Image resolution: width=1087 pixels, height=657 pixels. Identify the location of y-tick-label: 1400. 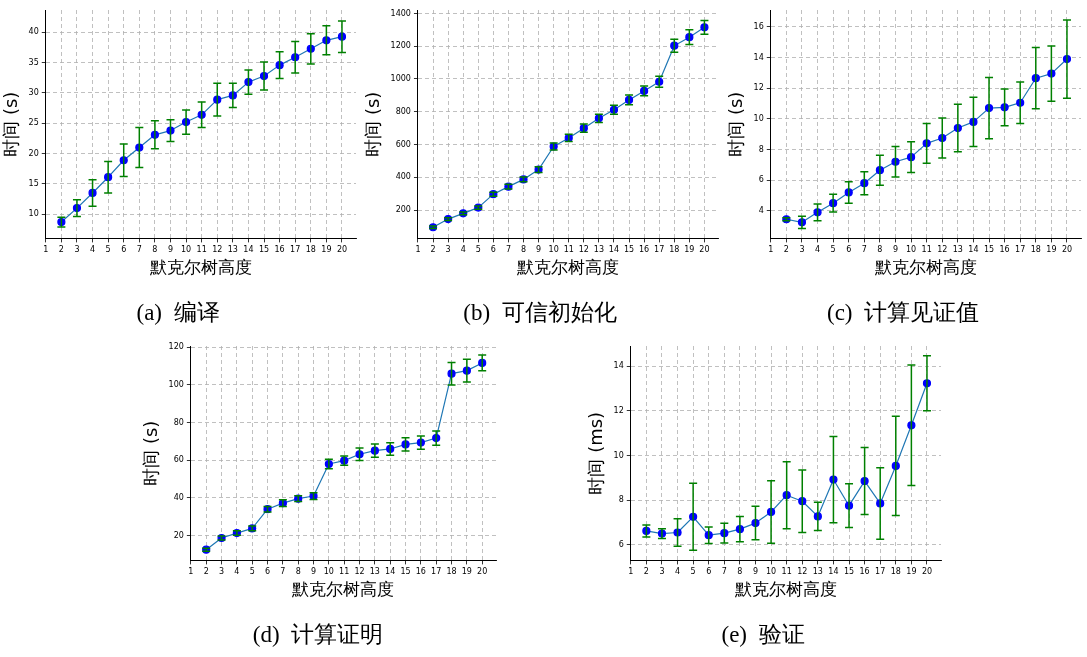
(400, 13).